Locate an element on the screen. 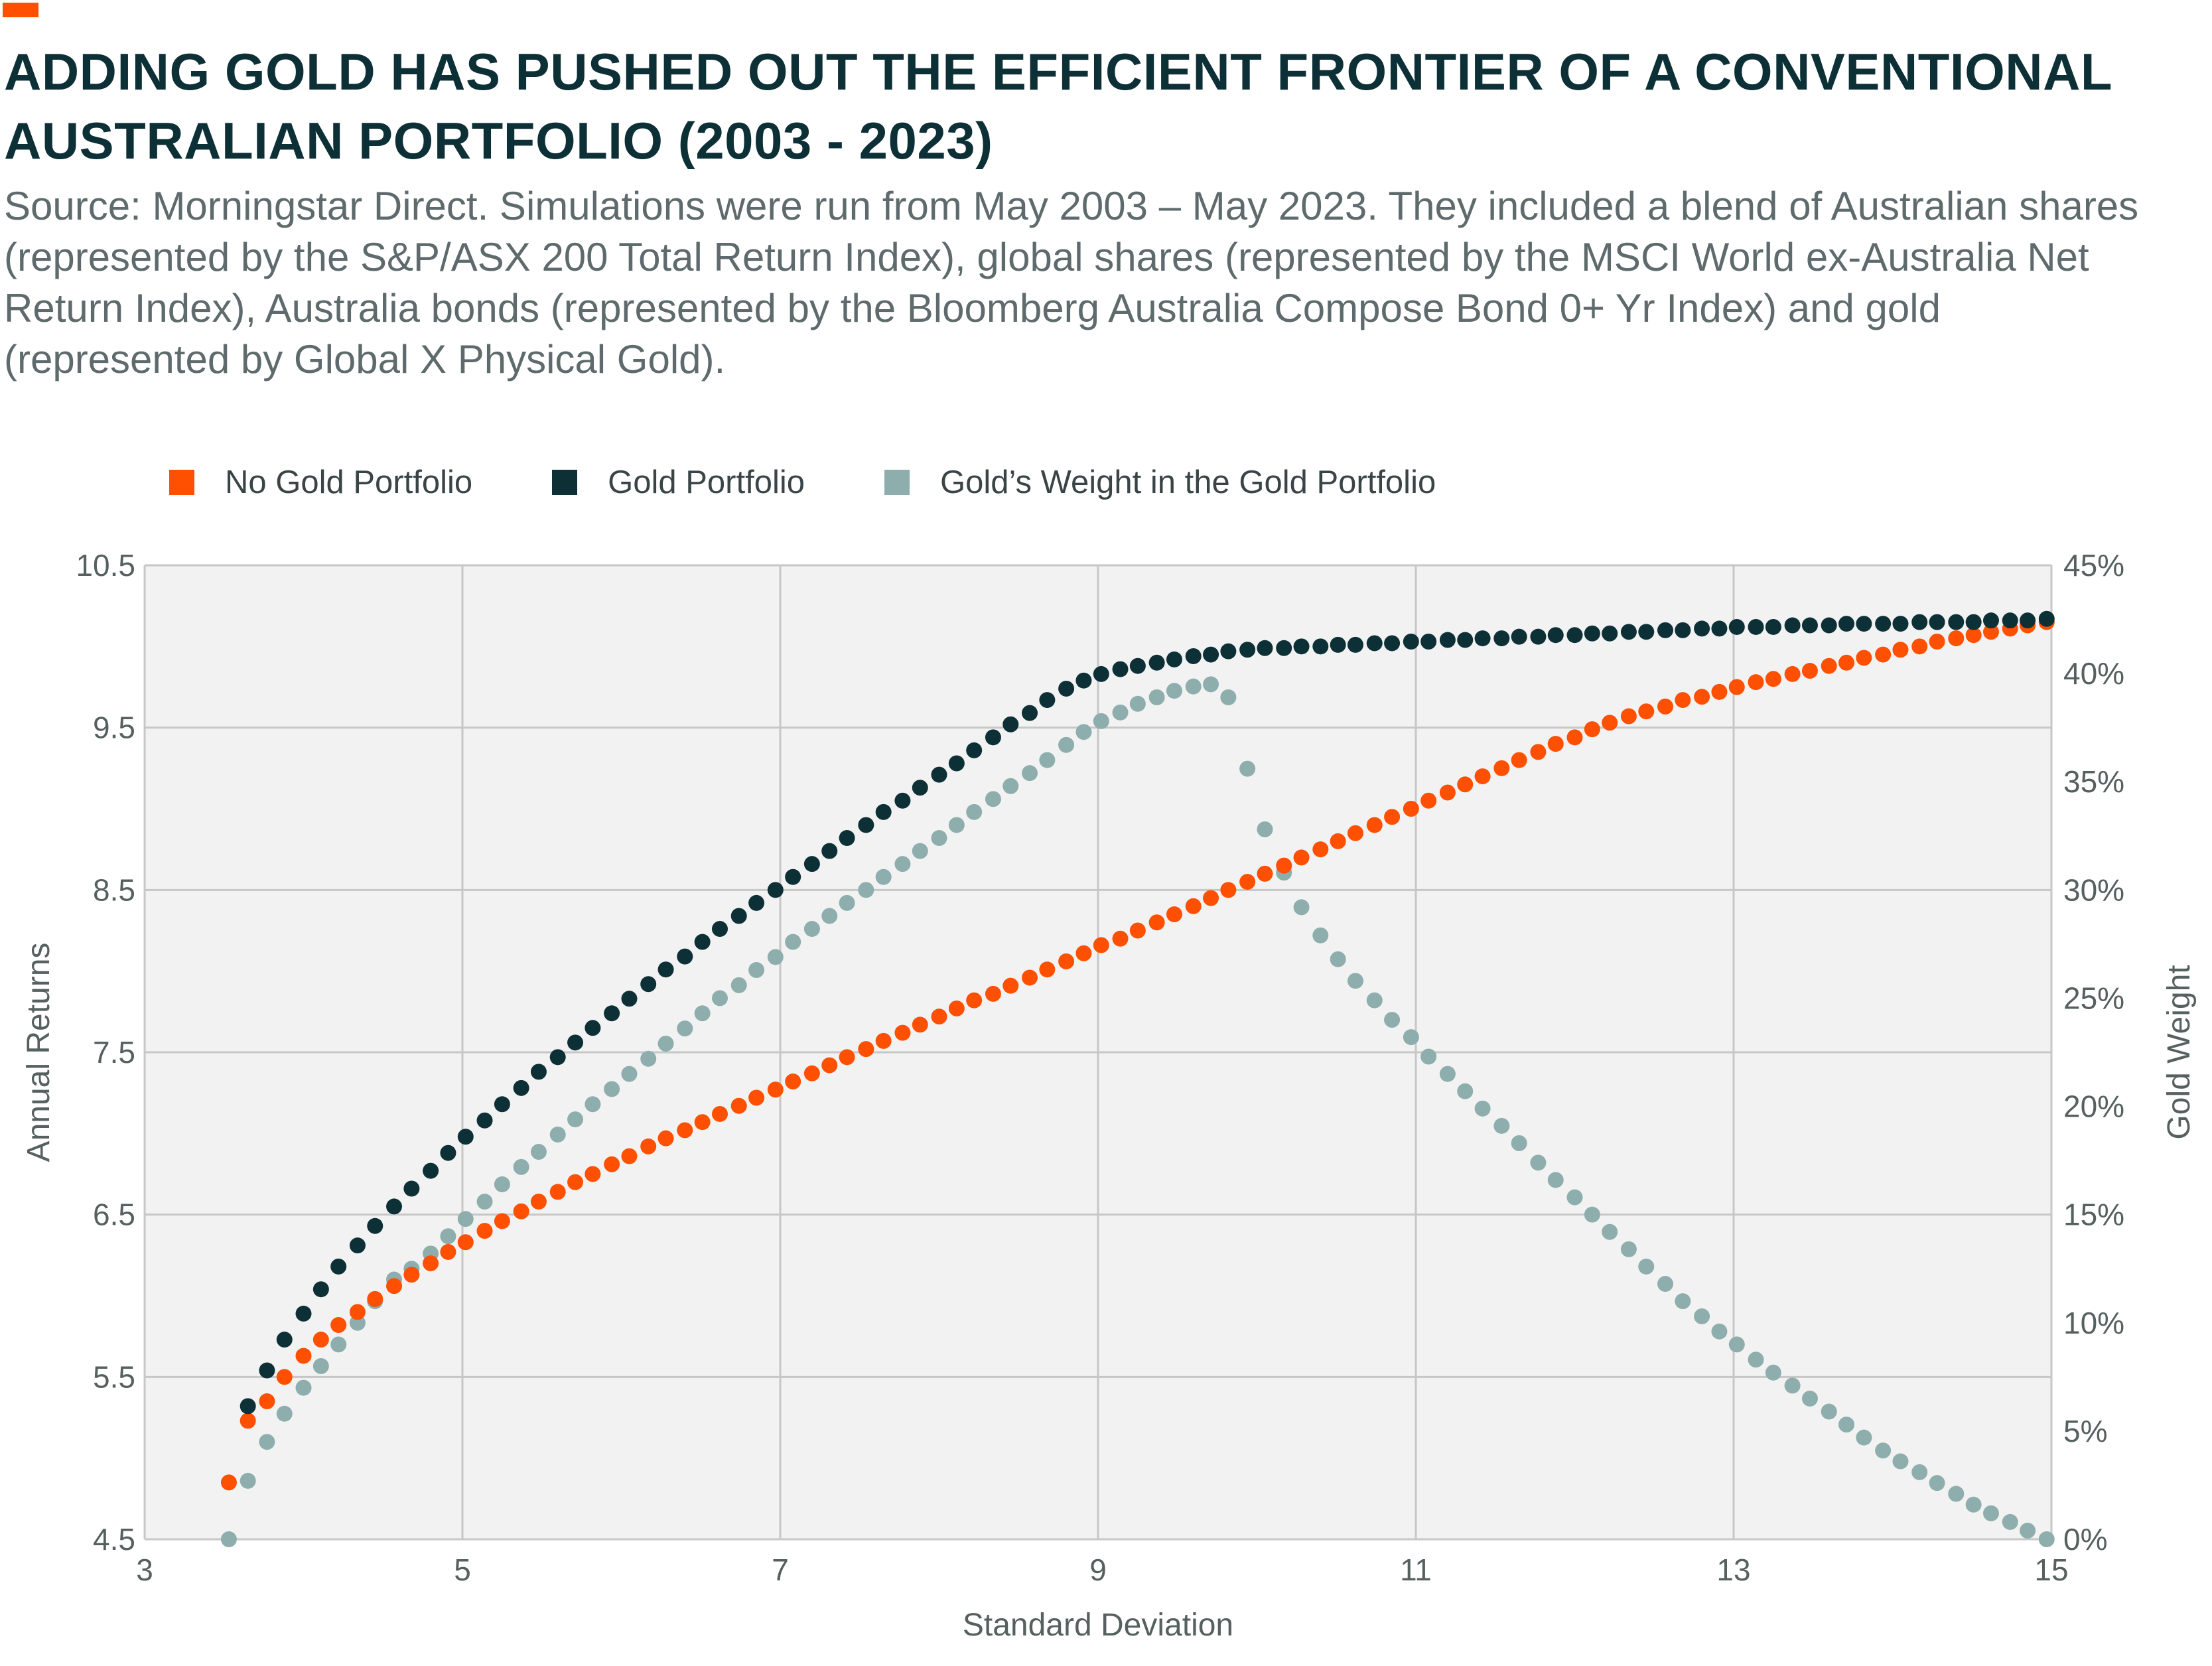  y-tick-label: 8.5 is located at coordinates (114, 889).